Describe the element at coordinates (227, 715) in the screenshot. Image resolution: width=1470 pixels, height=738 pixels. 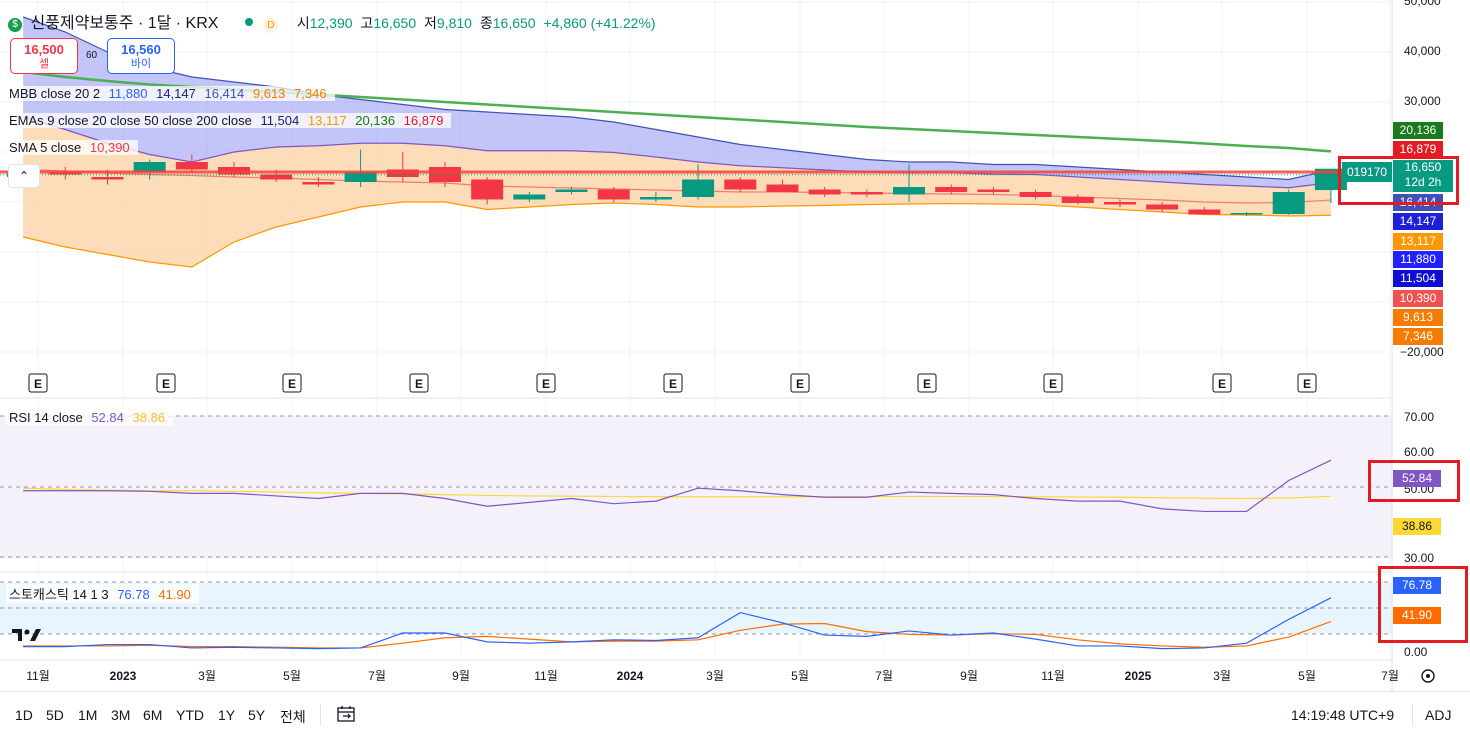
I see `timeframe-1y: 1Y` at that location.